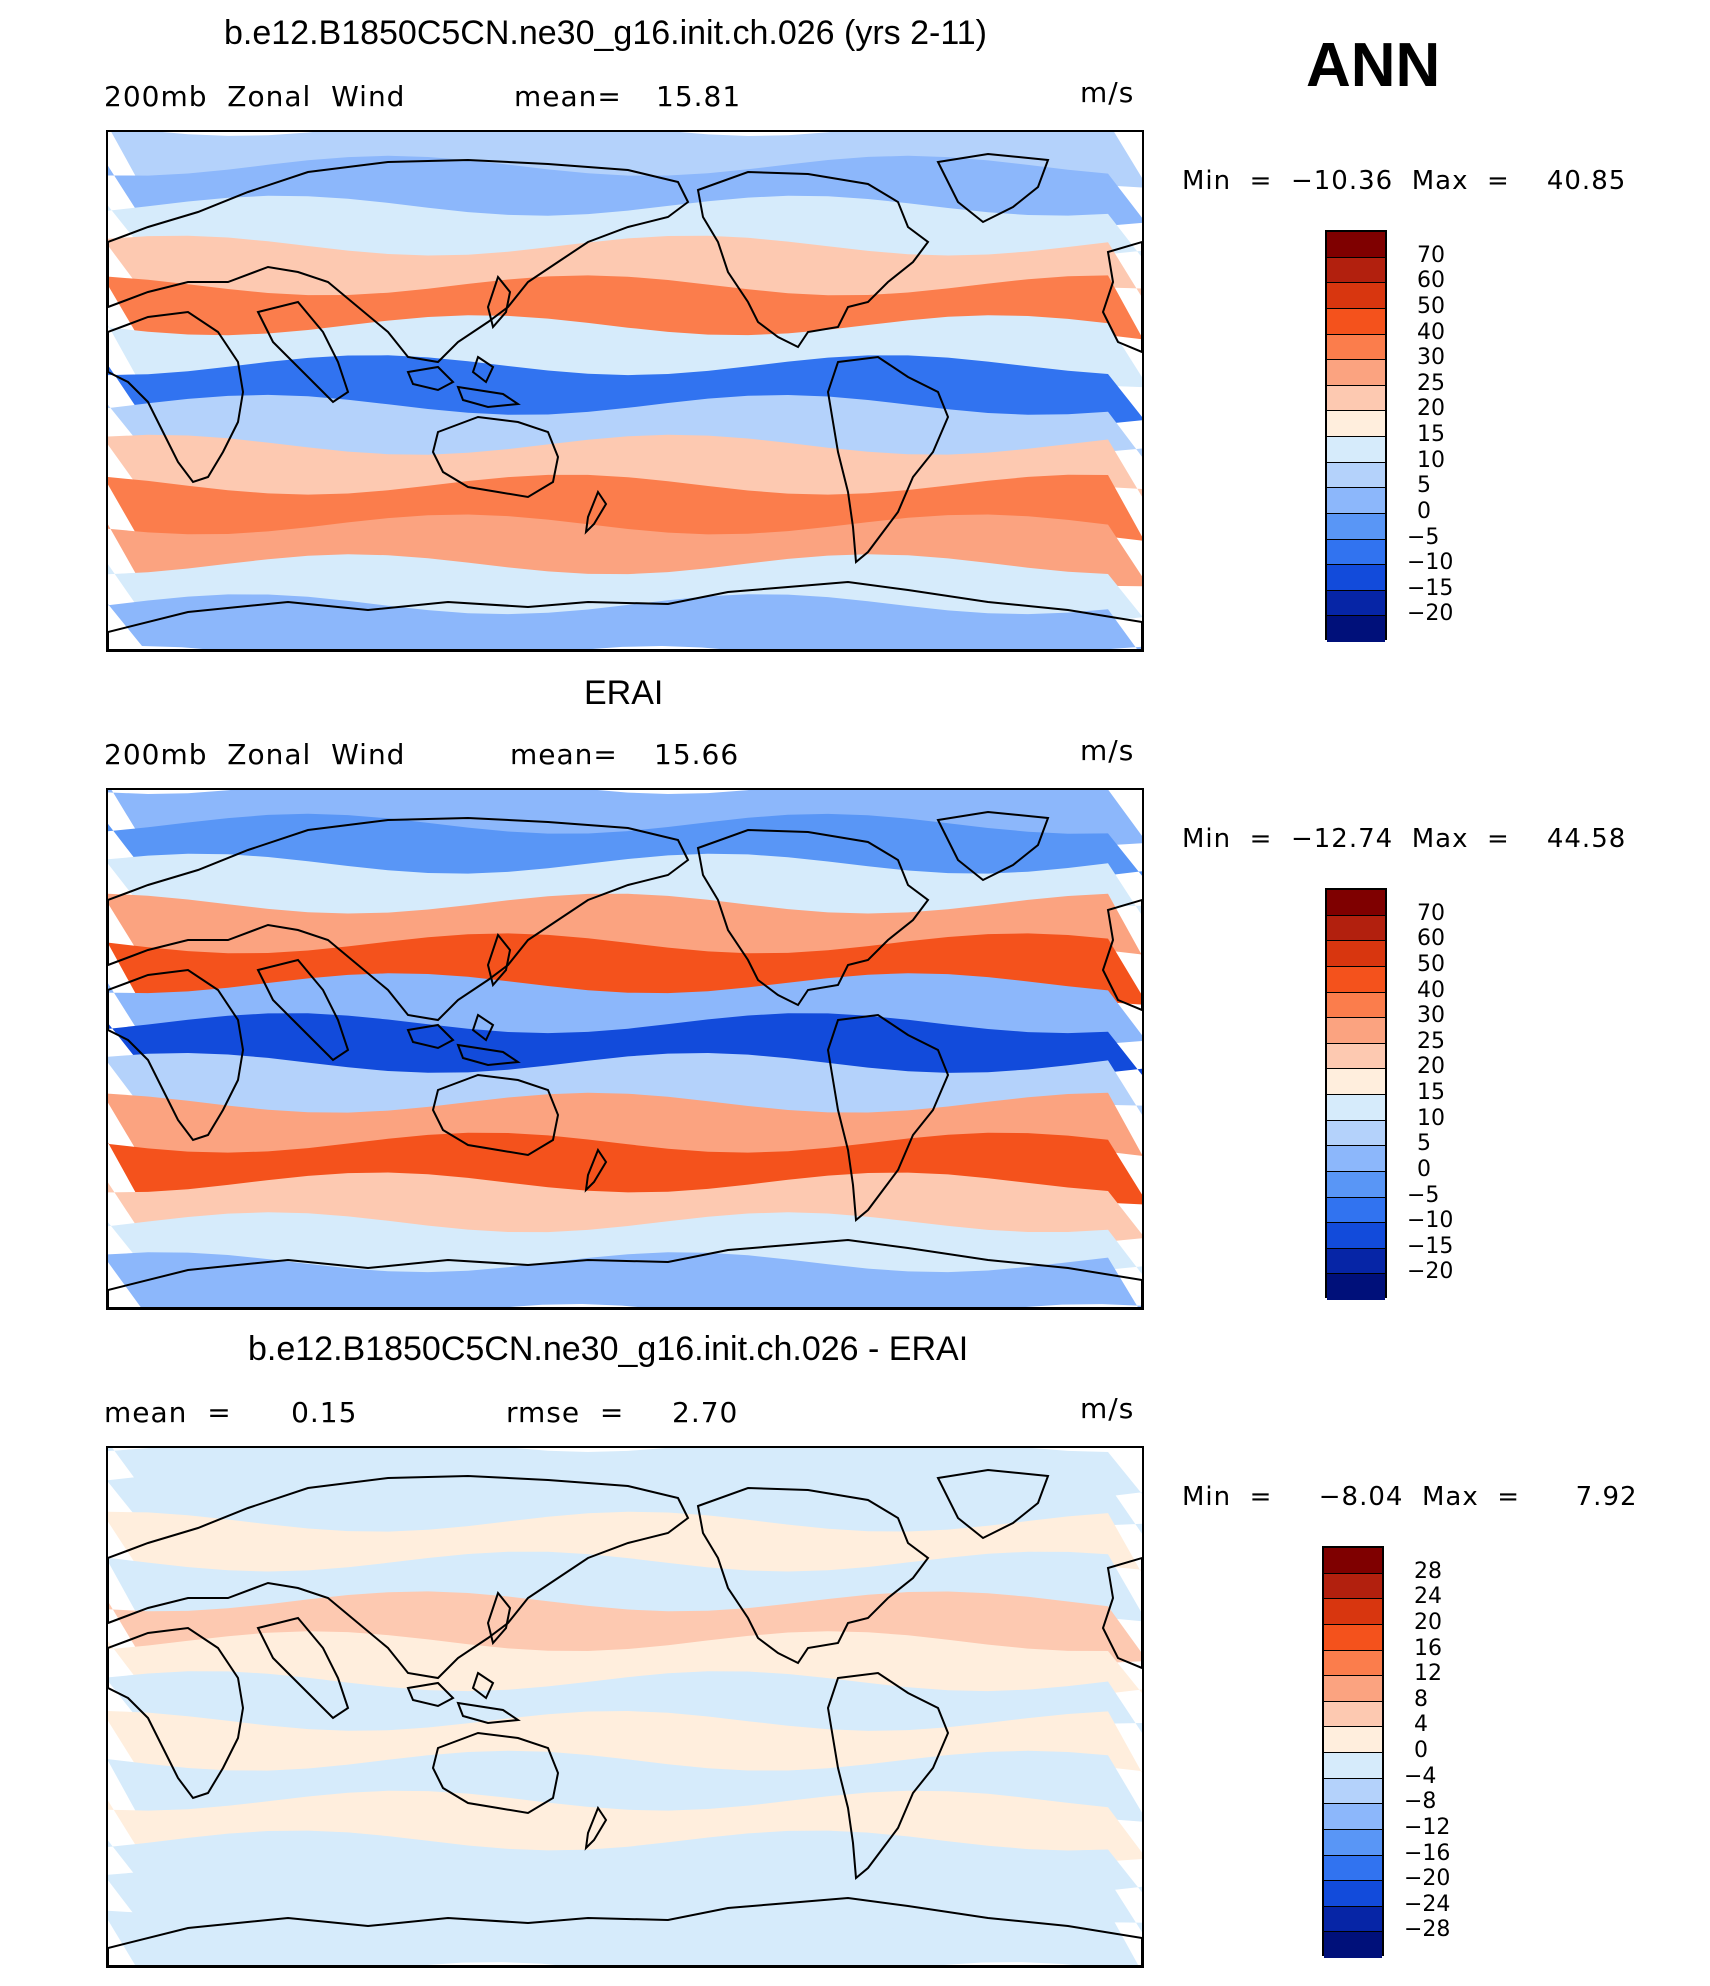 The height and width of the screenshot is (1986, 1710). Describe the element at coordinates (705, 1412) in the screenshot. I see `panel-3-rmse-value: 2.70` at that location.